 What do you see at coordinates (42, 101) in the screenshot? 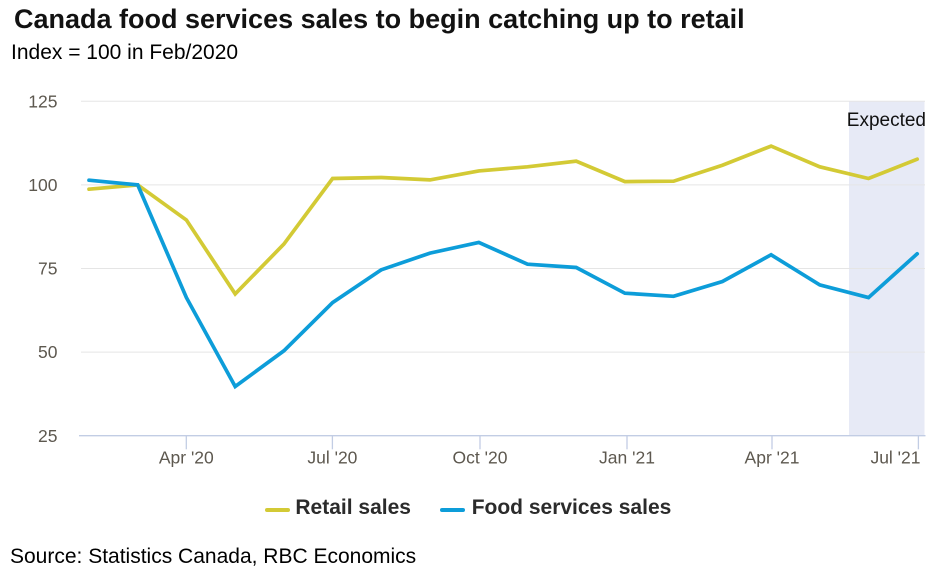
I see `svg-text: 125` at bounding box center [42, 101].